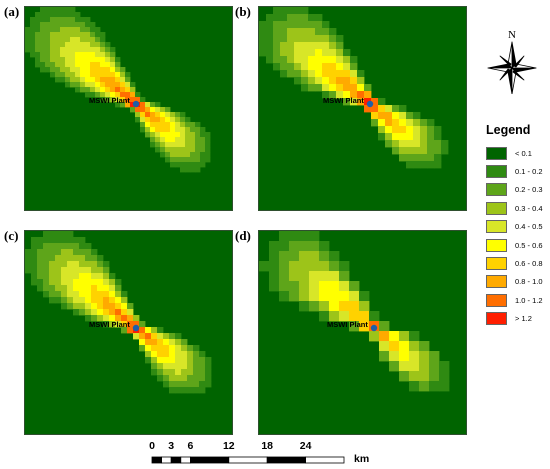 The width and height of the screenshot is (550, 469). I want to click on scale-tick-label: 18, so click(267, 446).